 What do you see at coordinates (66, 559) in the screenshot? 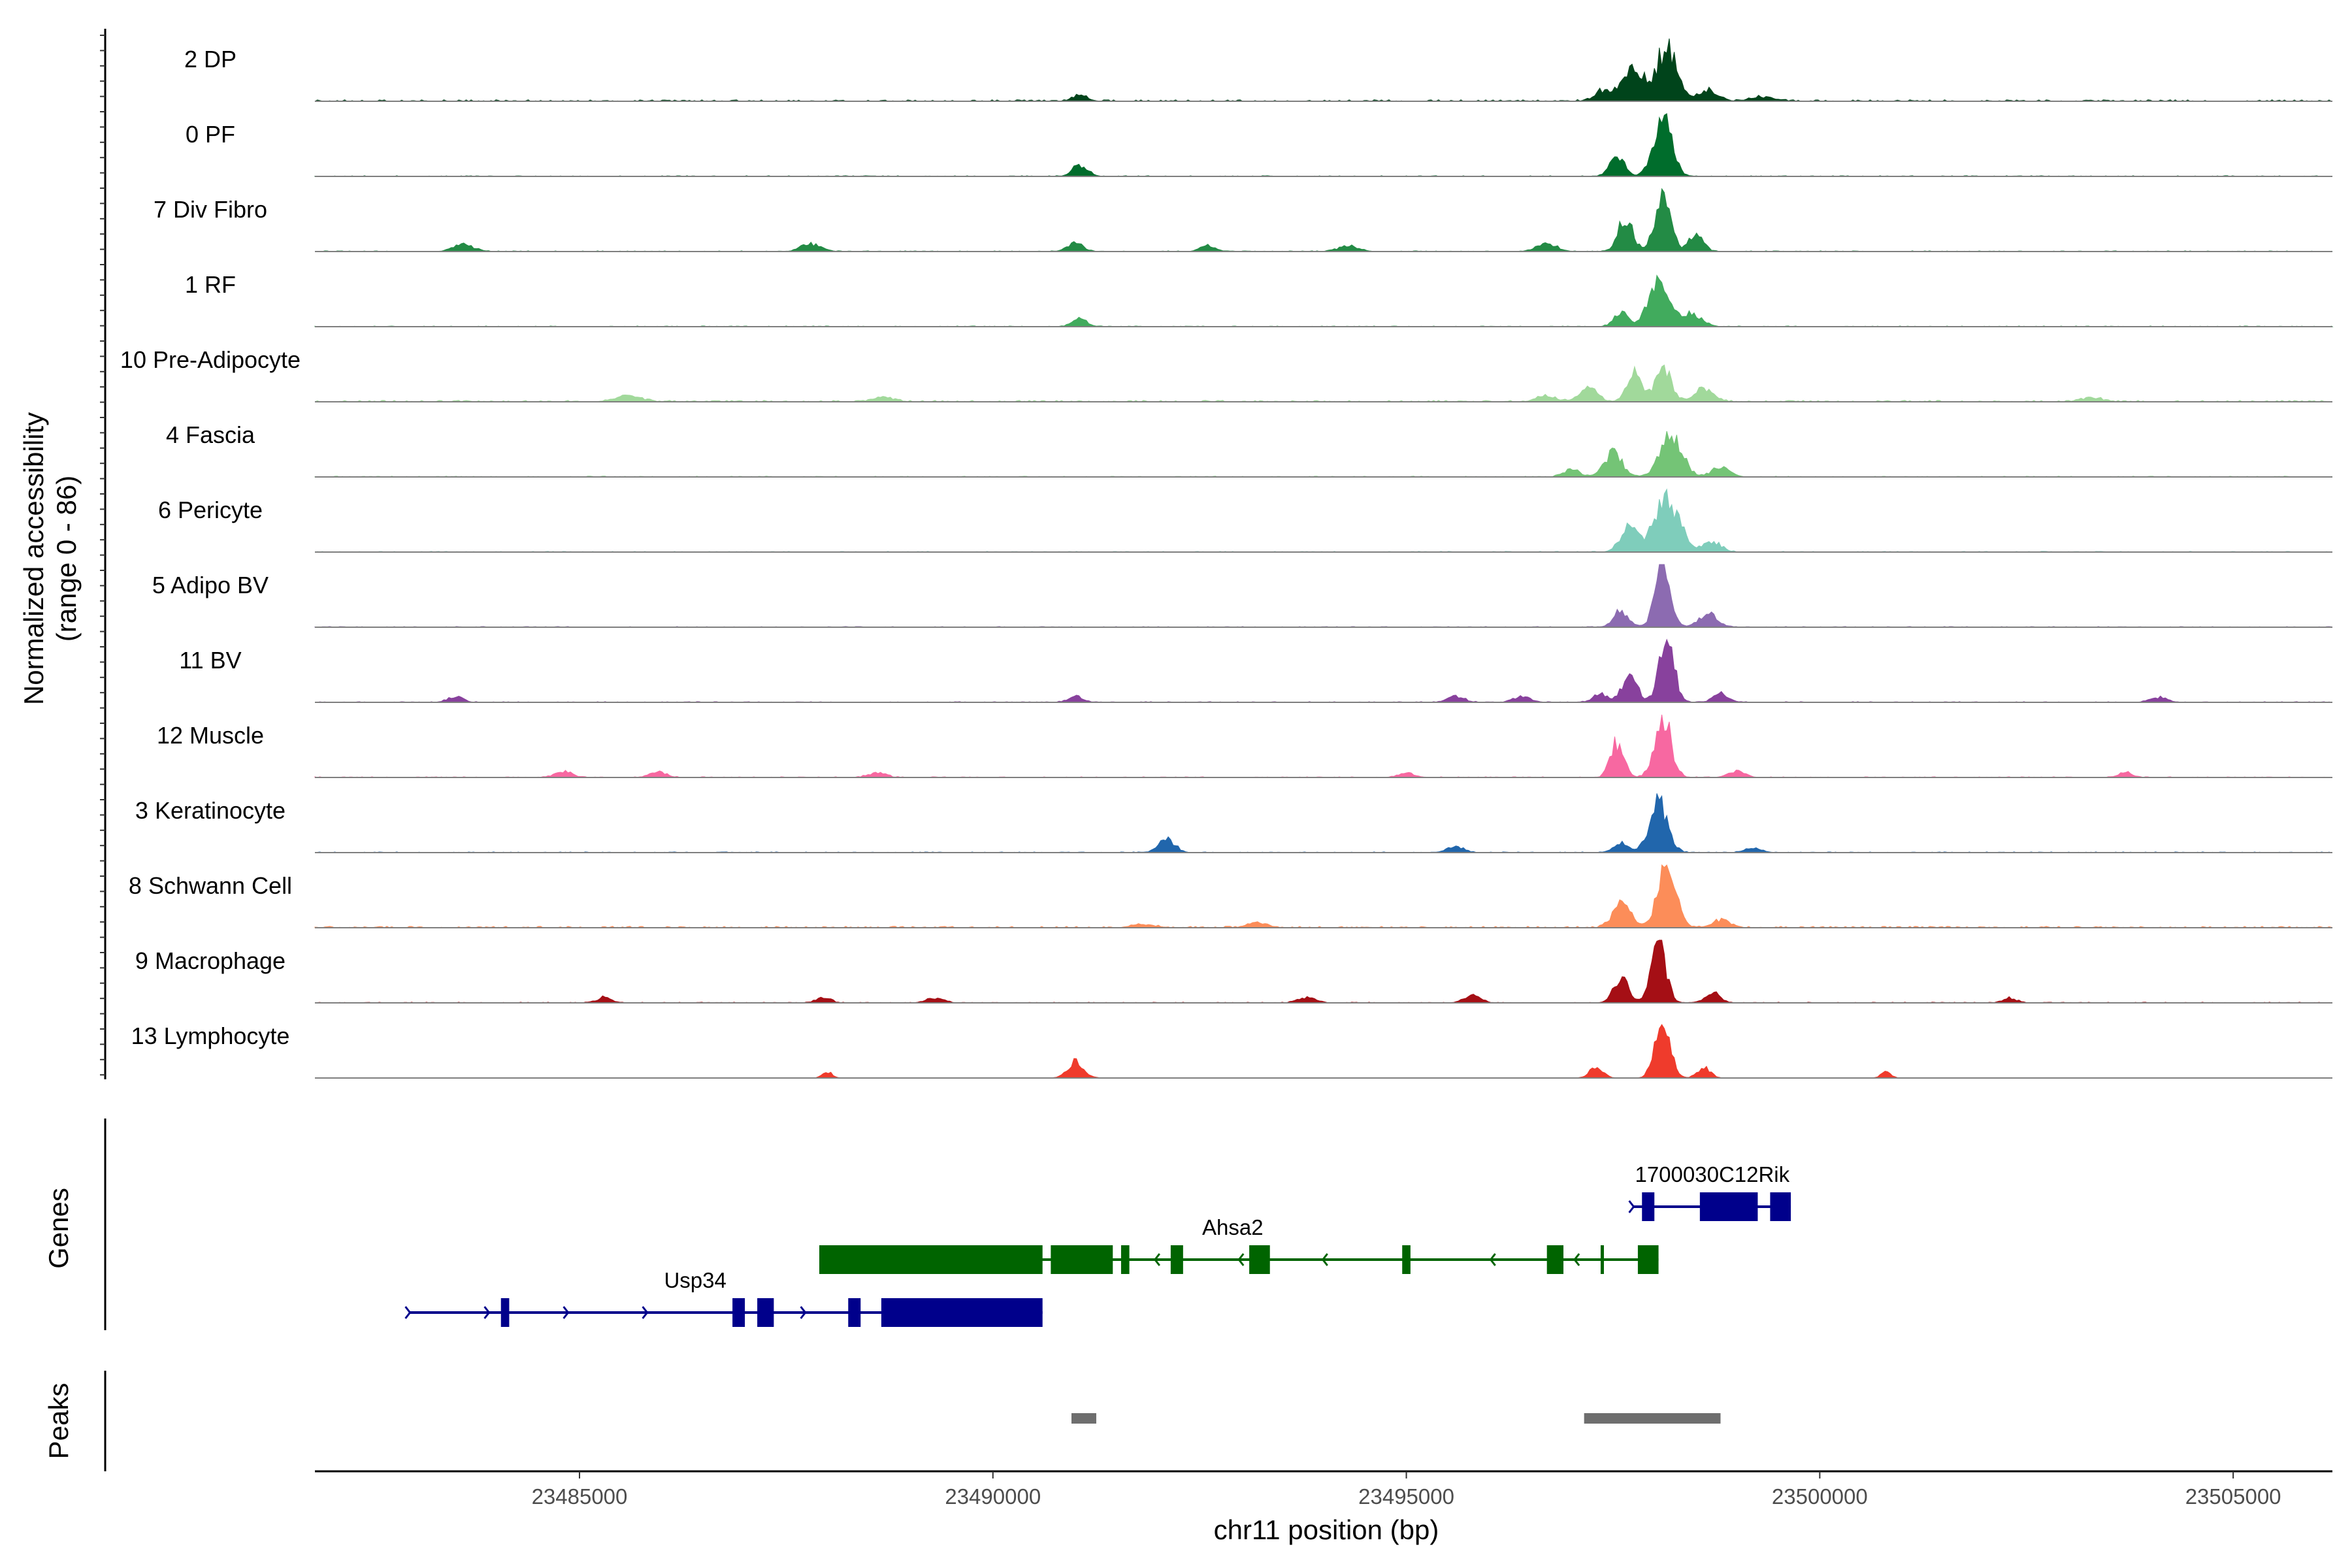
I see `y-axis-title-line2: (range 0 - 86)` at bounding box center [66, 559].